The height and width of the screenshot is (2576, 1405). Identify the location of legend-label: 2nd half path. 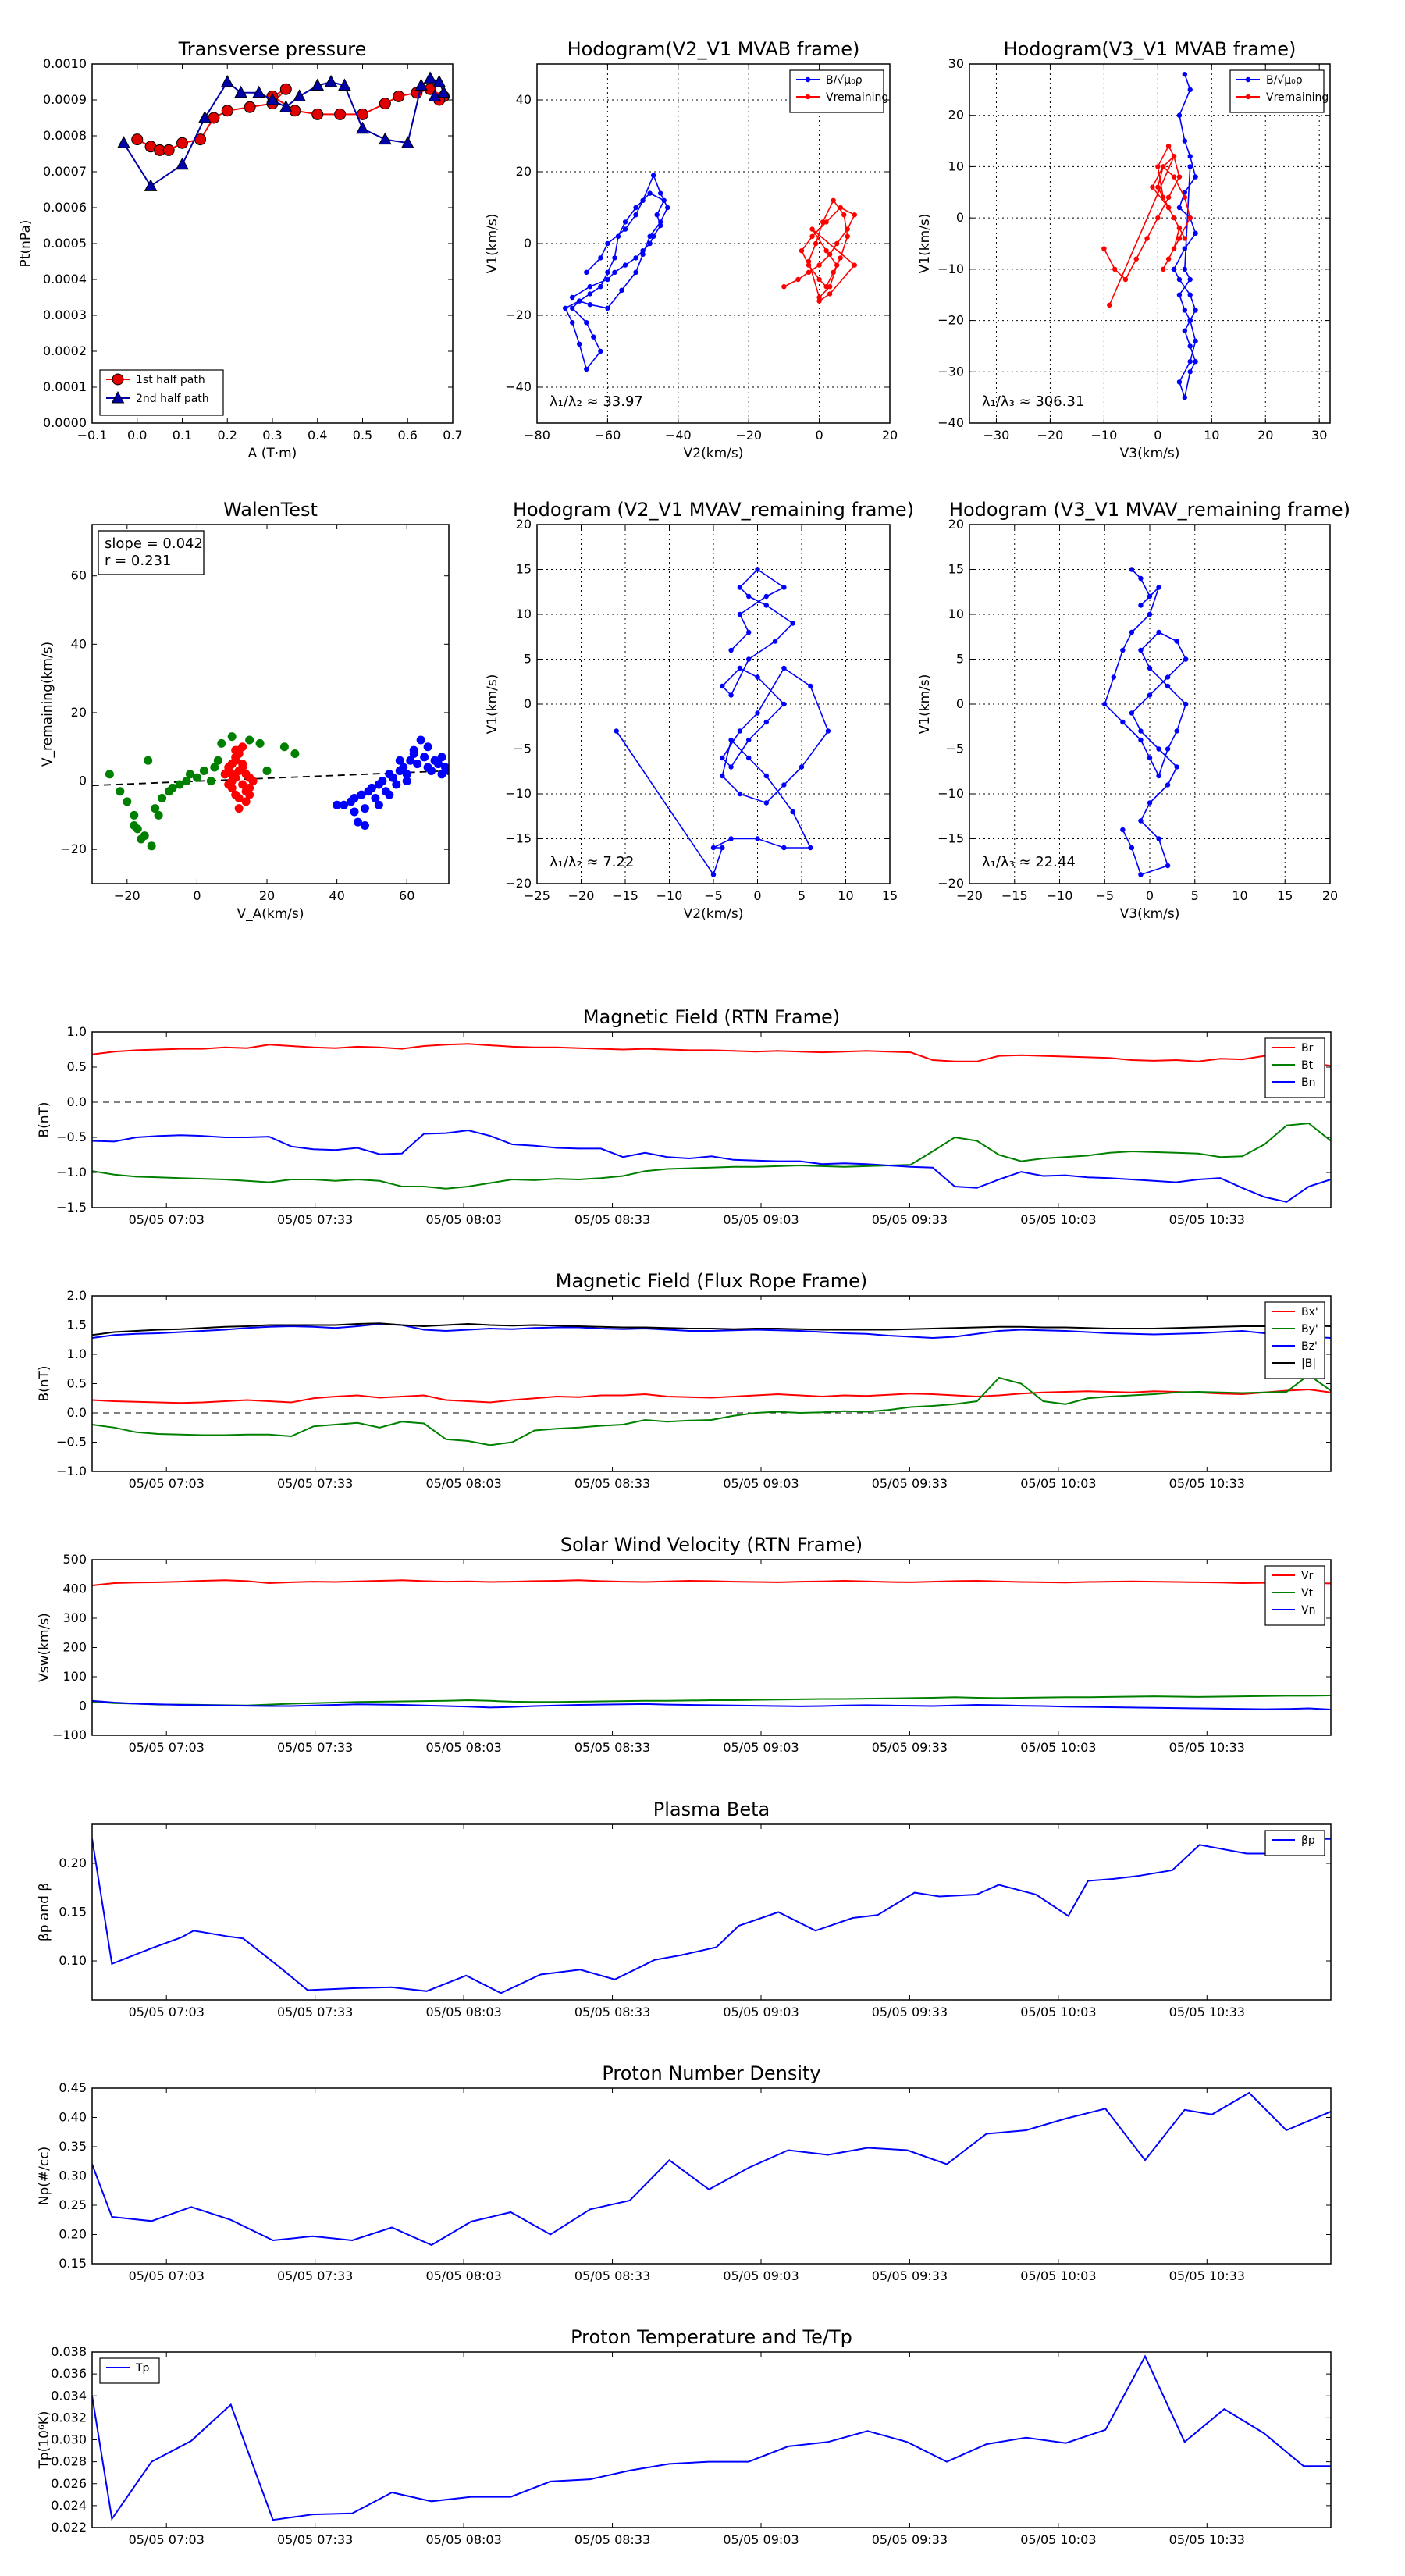
(172, 399).